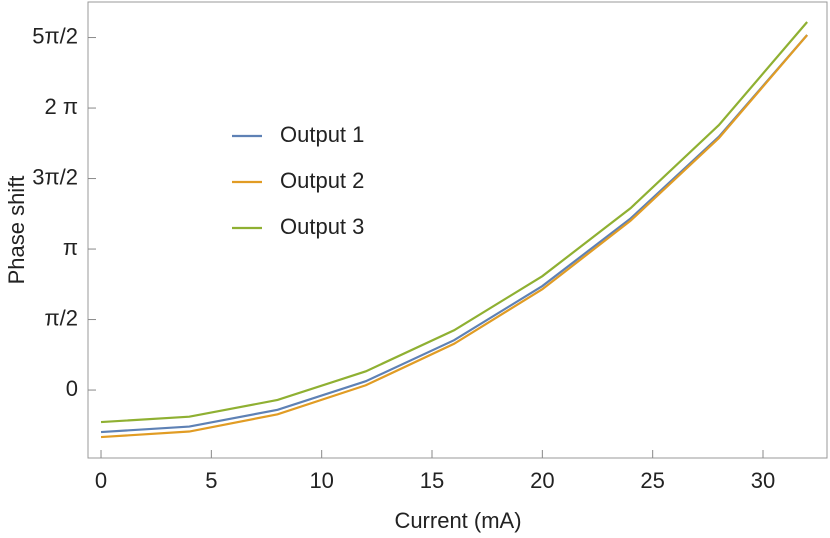 This screenshot has width=830, height=538. I want to click on y-axis-label: Phase shift, so click(16, 230).